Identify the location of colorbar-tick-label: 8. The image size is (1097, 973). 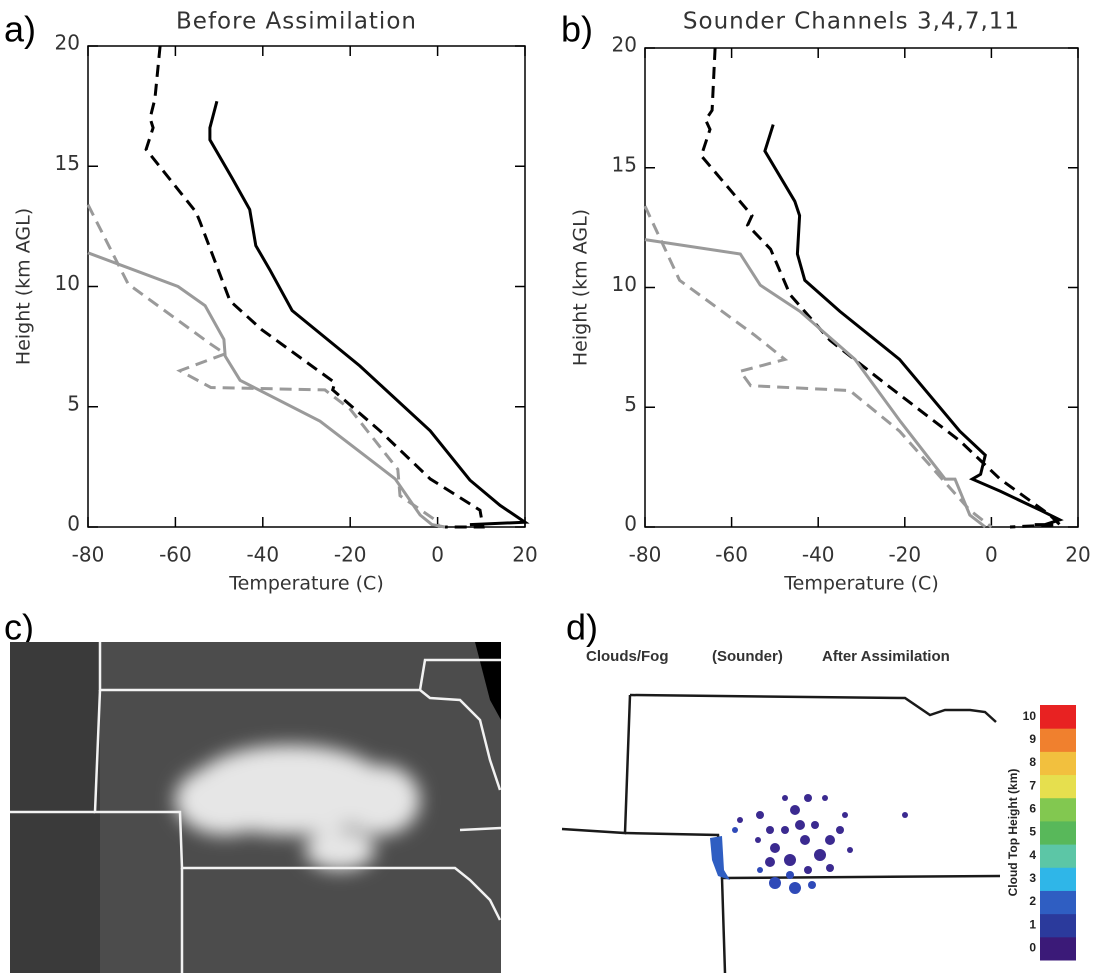
(1032, 762).